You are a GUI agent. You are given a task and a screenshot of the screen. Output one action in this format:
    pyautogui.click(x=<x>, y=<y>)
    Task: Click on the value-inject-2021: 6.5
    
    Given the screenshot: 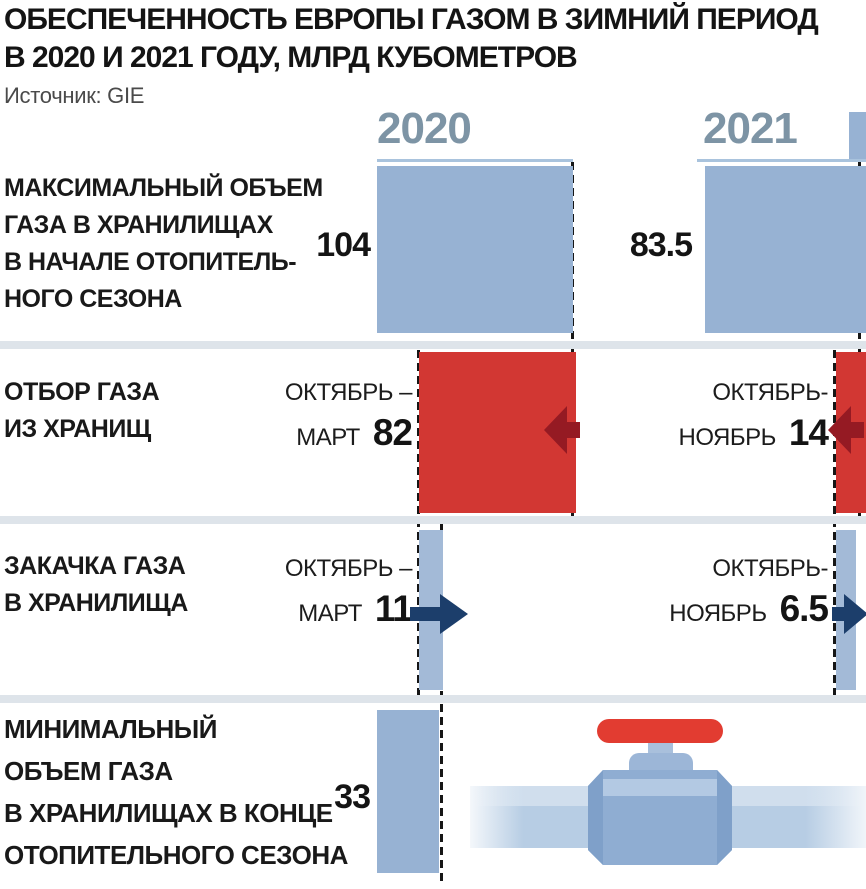 What is the action you would take?
    pyautogui.click(x=804, y=608)
    